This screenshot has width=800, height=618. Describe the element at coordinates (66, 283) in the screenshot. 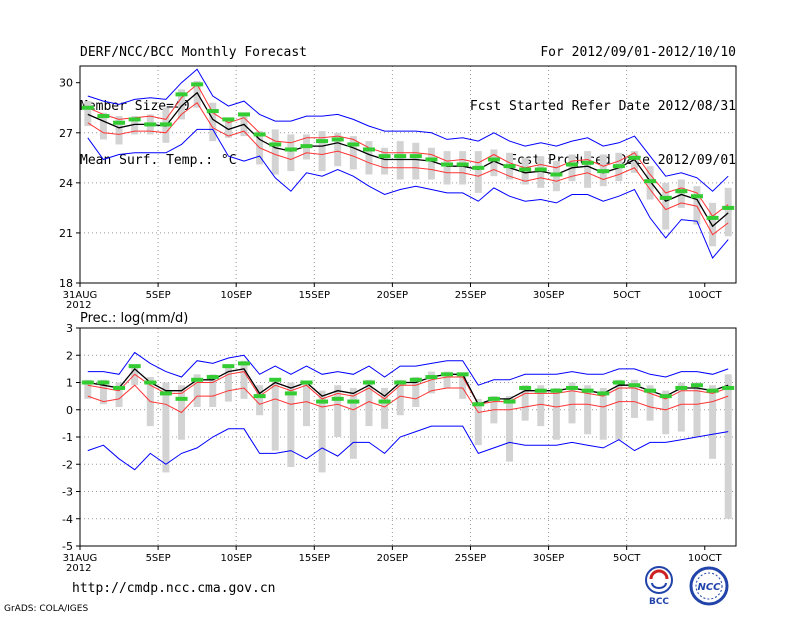

I see `temp-ytick-label: 18` at that location.